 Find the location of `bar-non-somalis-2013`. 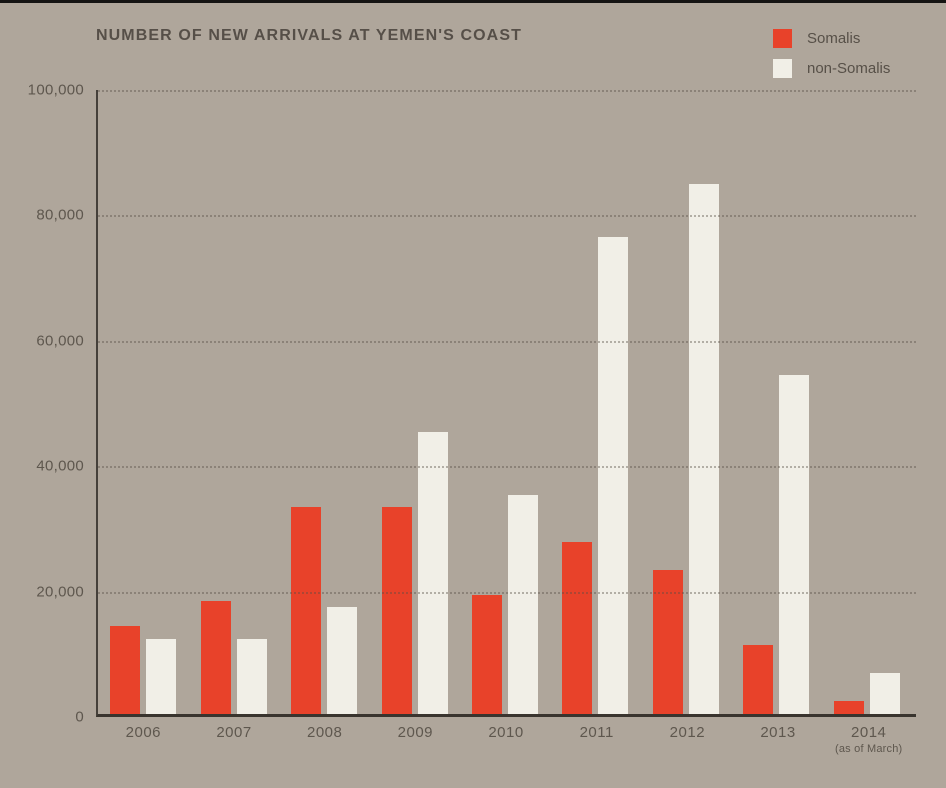

bar-non-somalis-2013 is located at coordinates (794, 544).